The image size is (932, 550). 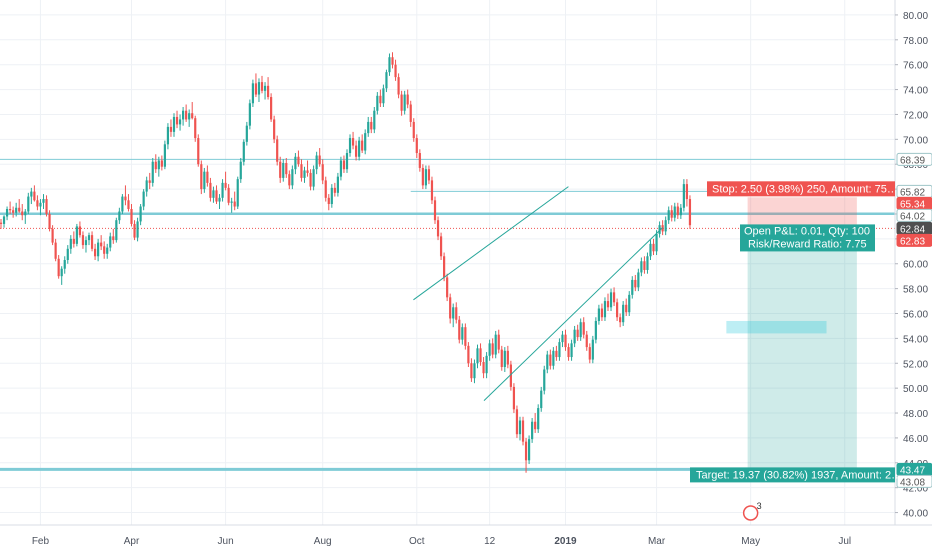 I want to click on zone-box, so click(x=776, y=327).